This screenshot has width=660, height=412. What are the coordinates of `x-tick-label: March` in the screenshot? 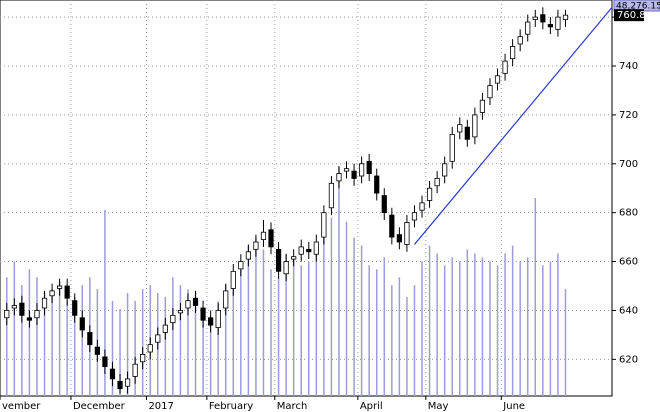 It's located at (292, 406).